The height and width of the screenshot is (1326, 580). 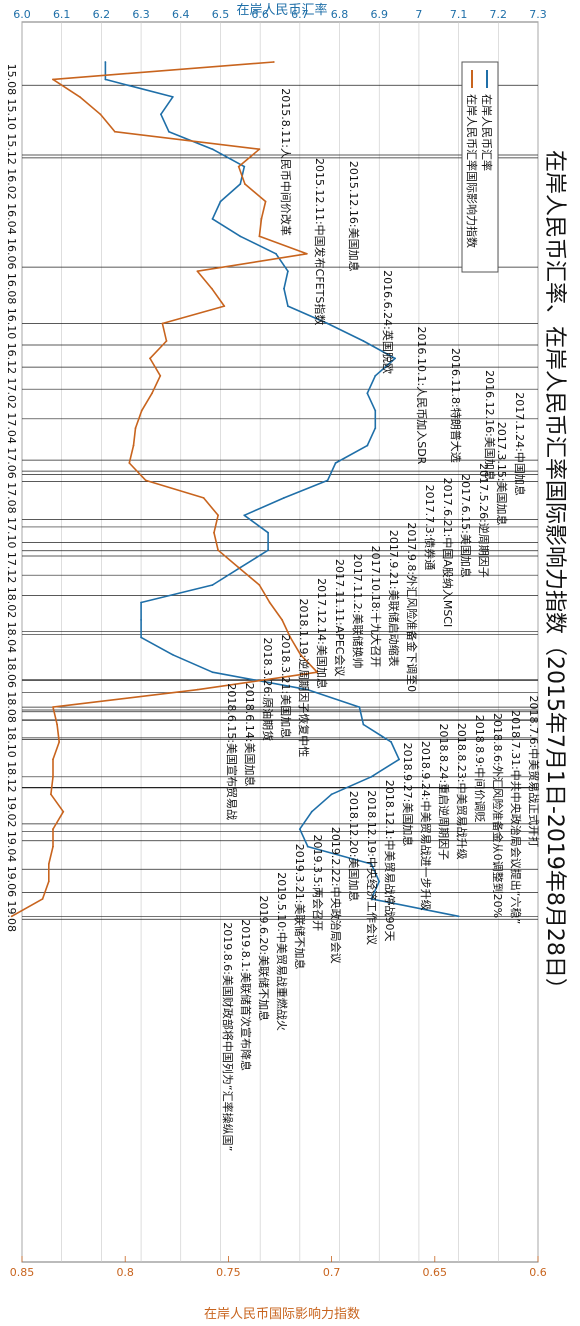 What do you see at coordinates (232, 751) in the screenshot?
I see `event-label-23: 2018.6.15:美国宣布贸易战` at bounding box center [232, 751].